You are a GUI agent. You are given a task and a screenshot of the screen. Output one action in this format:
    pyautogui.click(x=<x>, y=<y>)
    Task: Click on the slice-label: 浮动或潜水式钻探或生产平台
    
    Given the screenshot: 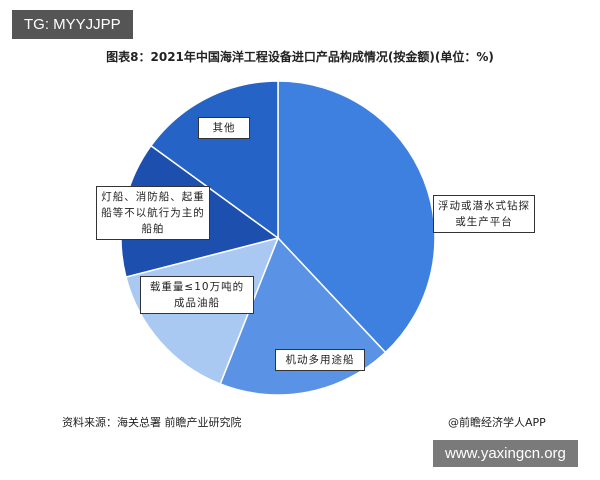 What is the action you would take?
    pyautogui.click(x=484, y=214)
    